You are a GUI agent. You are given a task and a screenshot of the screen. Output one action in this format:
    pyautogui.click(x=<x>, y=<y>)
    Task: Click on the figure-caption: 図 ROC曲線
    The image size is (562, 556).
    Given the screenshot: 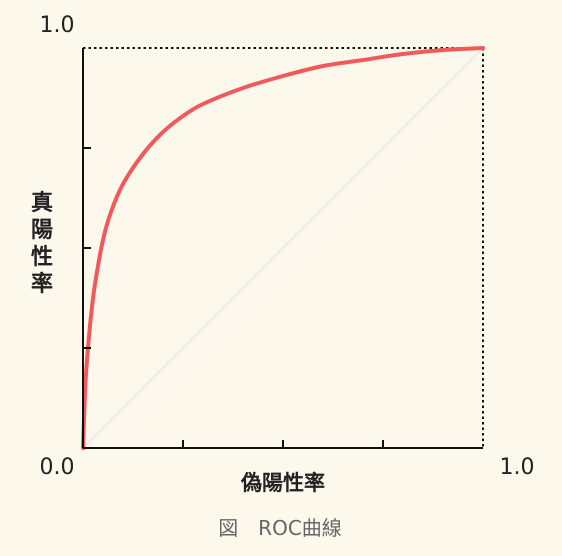 What is the action you would take?
    pyautogui.click(x=280, y=528)
    